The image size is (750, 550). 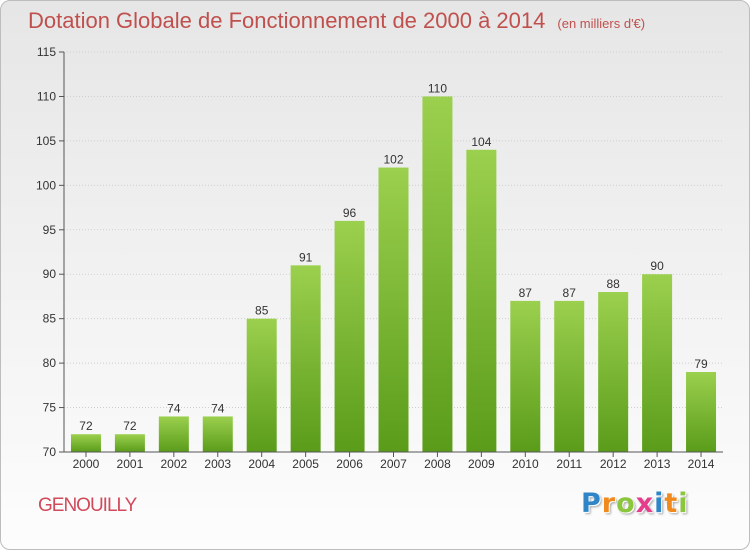 I want to click on bar-value-label: 90, so click(x=657, y=266).